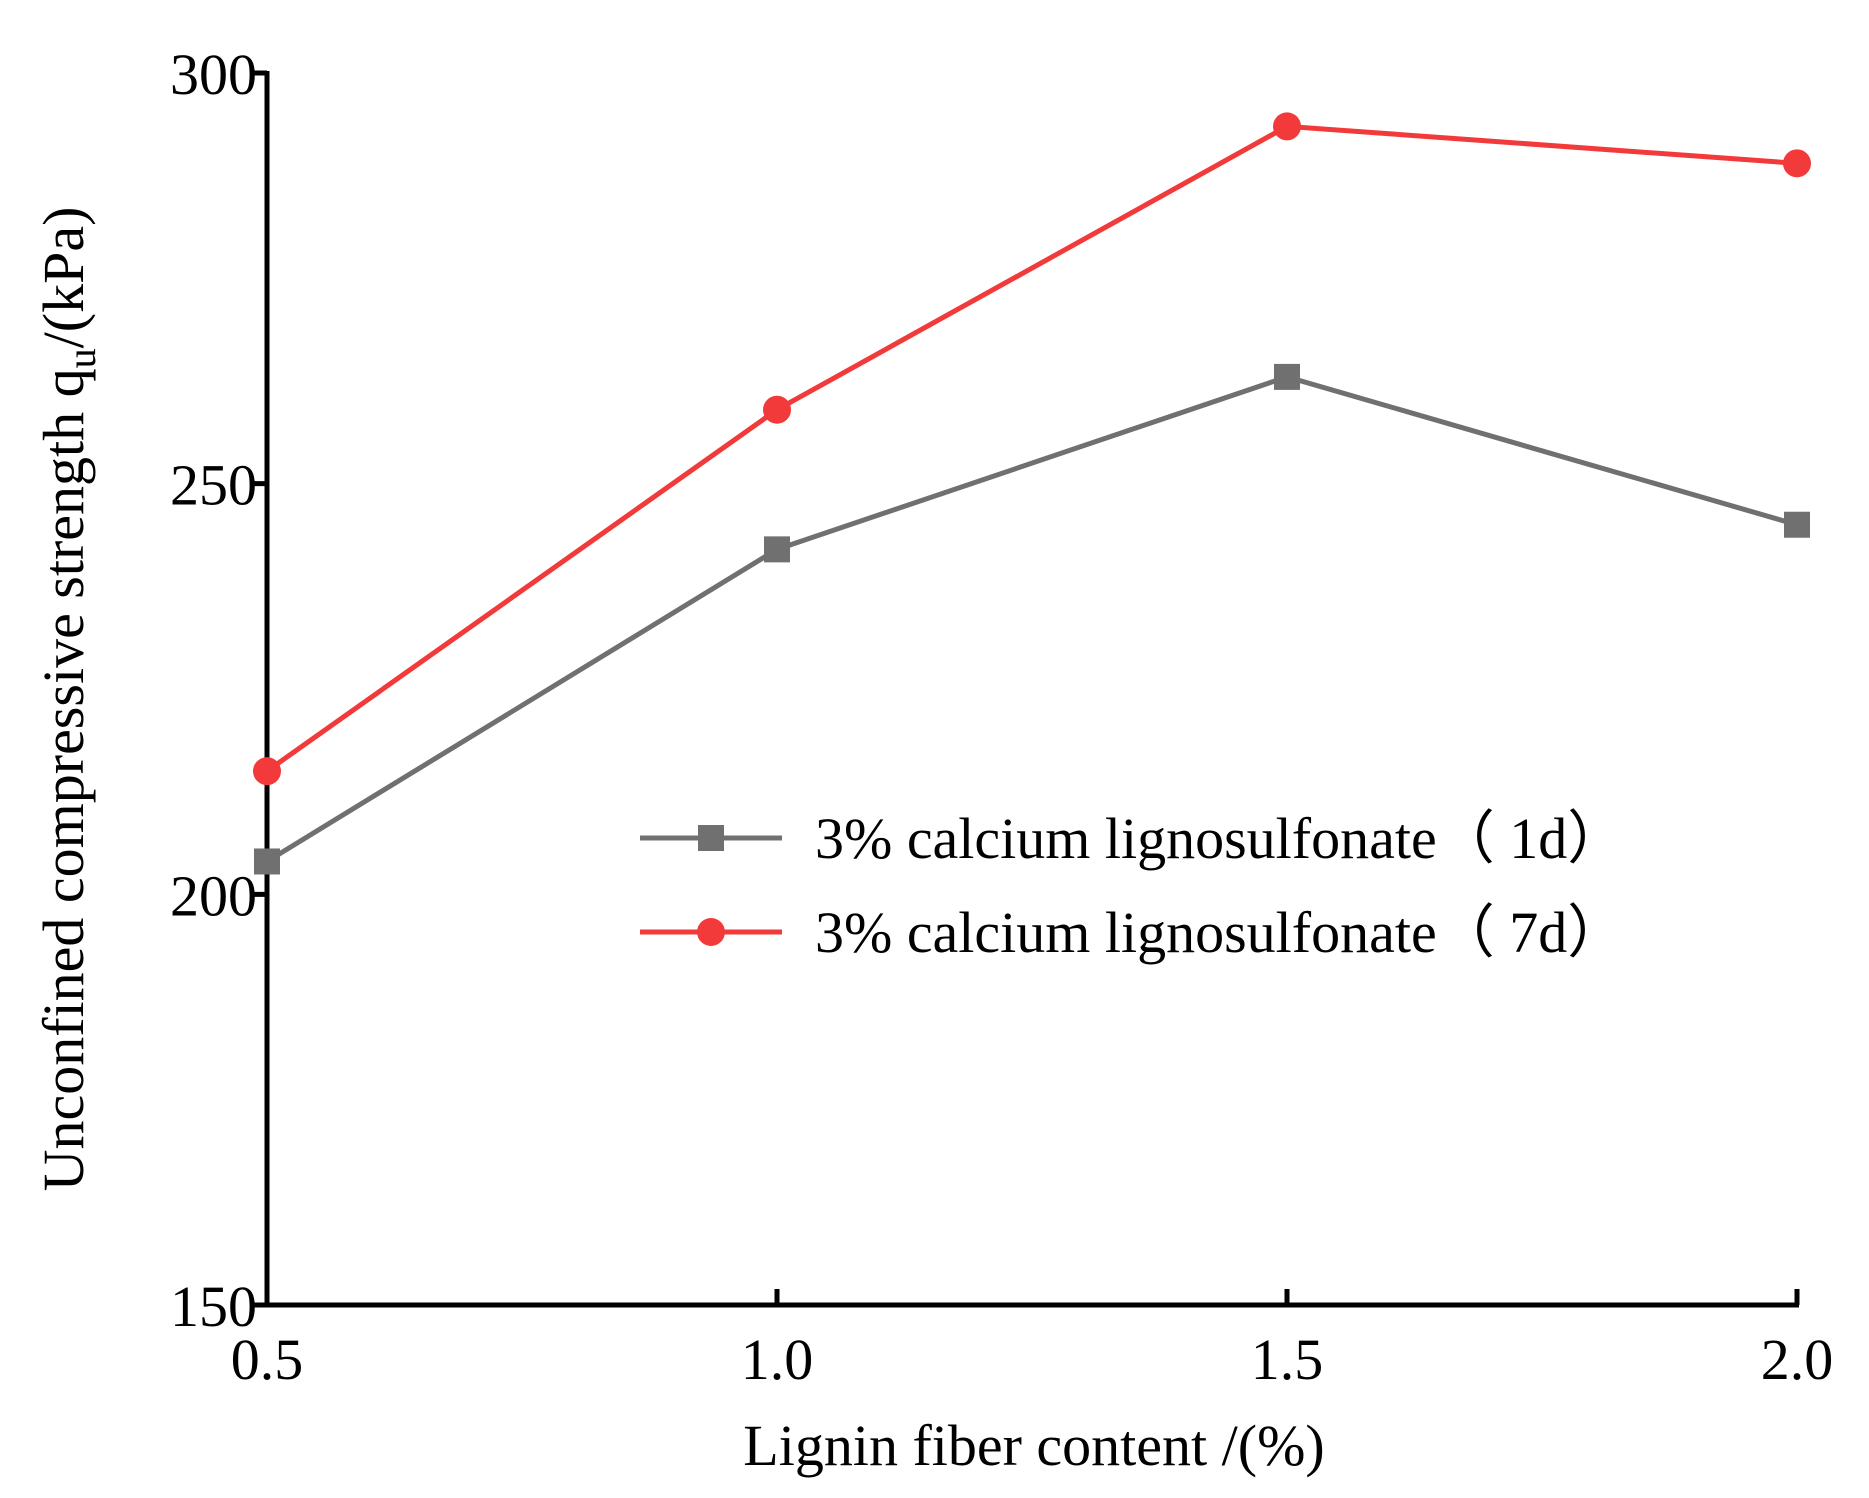 This screenshot has height=1498, width=1869. What do you see at coordinates (213, 74) in the screenshot?
I see `y-tick-label: 300` at bounding box center [213, 74].